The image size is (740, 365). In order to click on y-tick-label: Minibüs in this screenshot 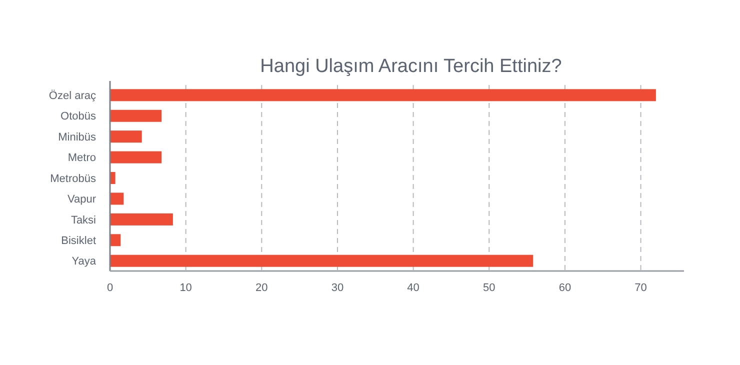, I will do `click(77, 137)`.